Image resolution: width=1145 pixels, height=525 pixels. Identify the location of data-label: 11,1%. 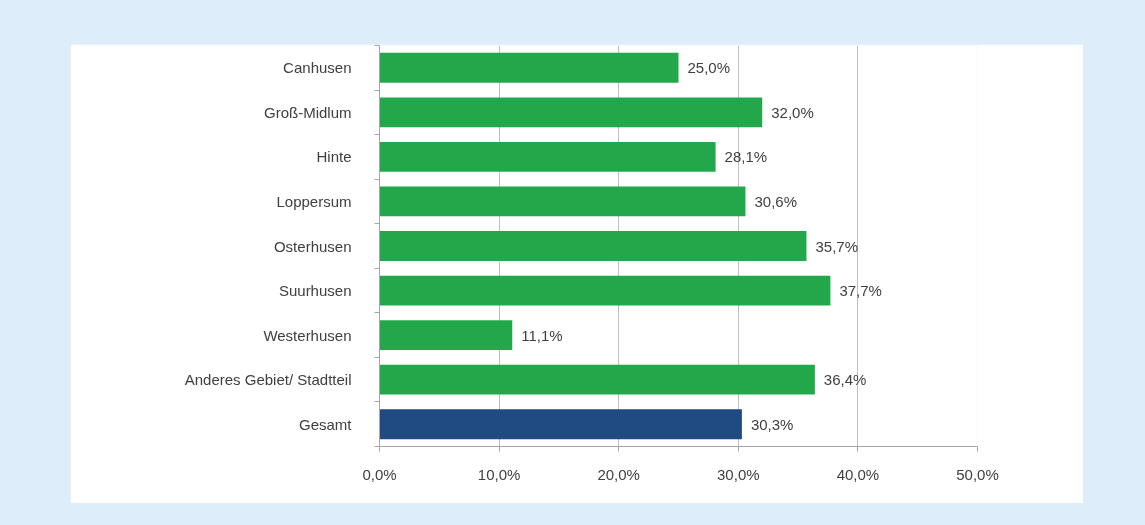
(542, 335).